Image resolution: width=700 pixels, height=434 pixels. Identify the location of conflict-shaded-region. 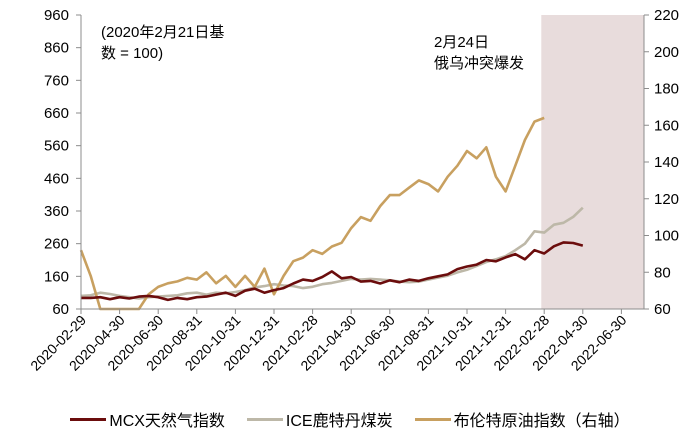
(592, 162).